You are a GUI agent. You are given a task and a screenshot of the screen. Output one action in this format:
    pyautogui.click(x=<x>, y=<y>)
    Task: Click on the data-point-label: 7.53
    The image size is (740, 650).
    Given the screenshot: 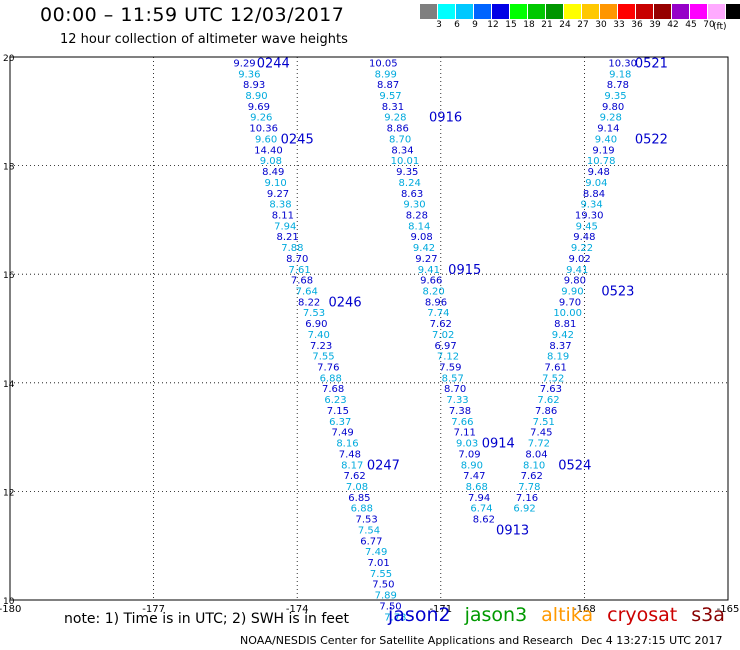 What is the action you would take?
    pyautogui.click(x=366, y=520)
    